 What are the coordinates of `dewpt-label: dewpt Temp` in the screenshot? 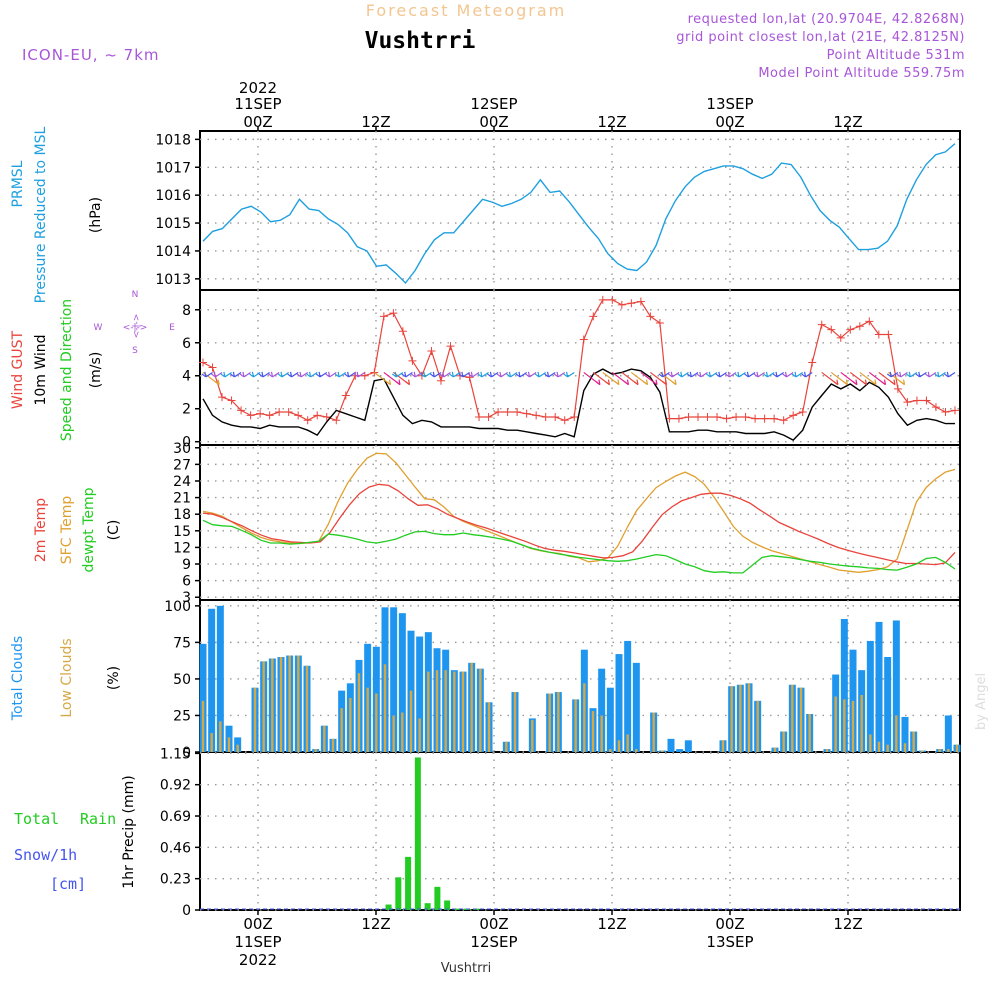 It's located at (89, 529).